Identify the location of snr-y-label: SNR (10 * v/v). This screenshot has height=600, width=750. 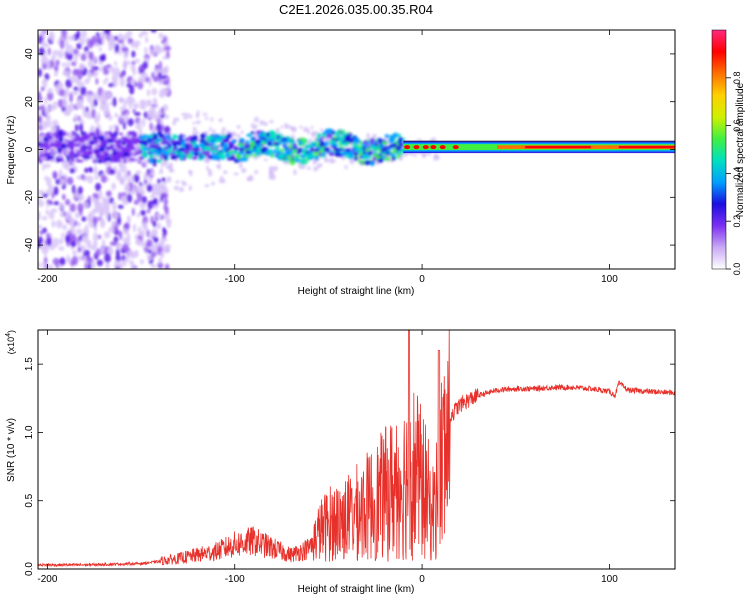
(11, 450).